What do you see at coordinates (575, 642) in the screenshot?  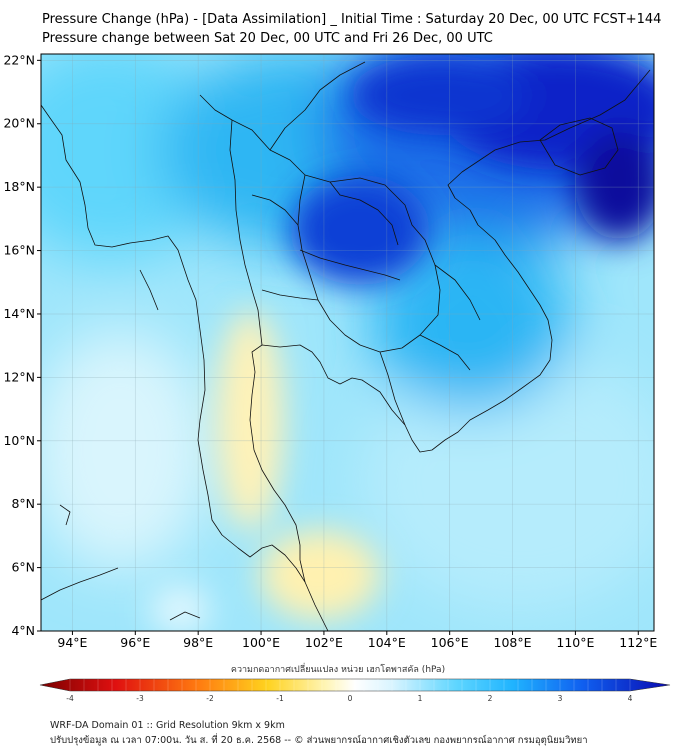 I see `lon-tick-label: 110°E` at bounding box center [575, 642].